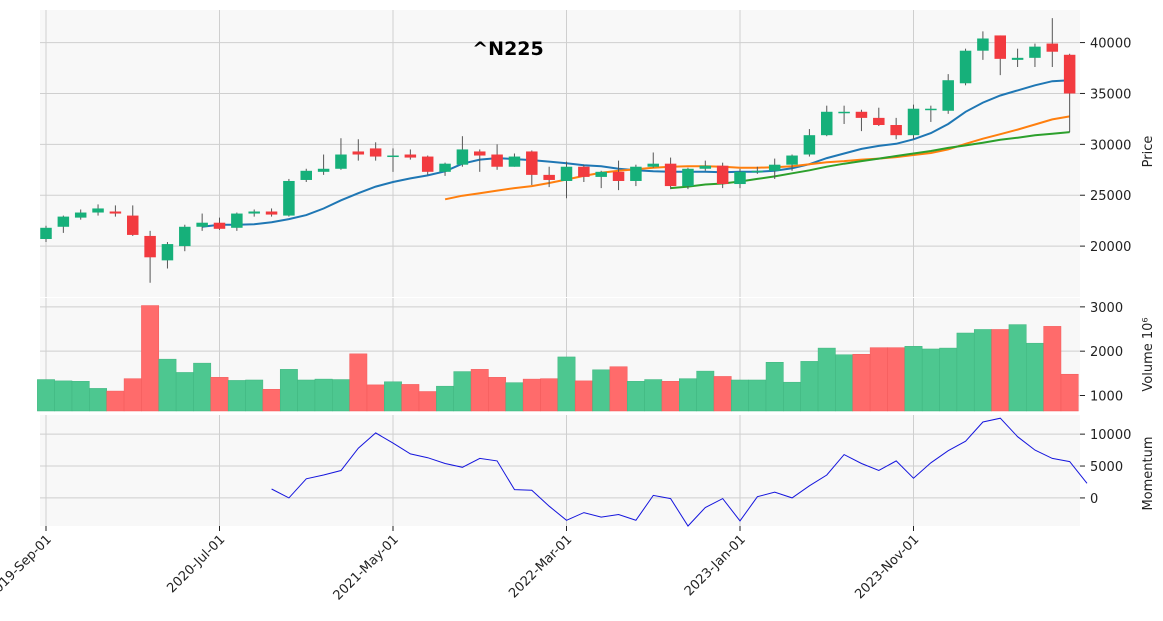  I want to click on x-tick-label: 2019-Sep-01, so click(27, 567).